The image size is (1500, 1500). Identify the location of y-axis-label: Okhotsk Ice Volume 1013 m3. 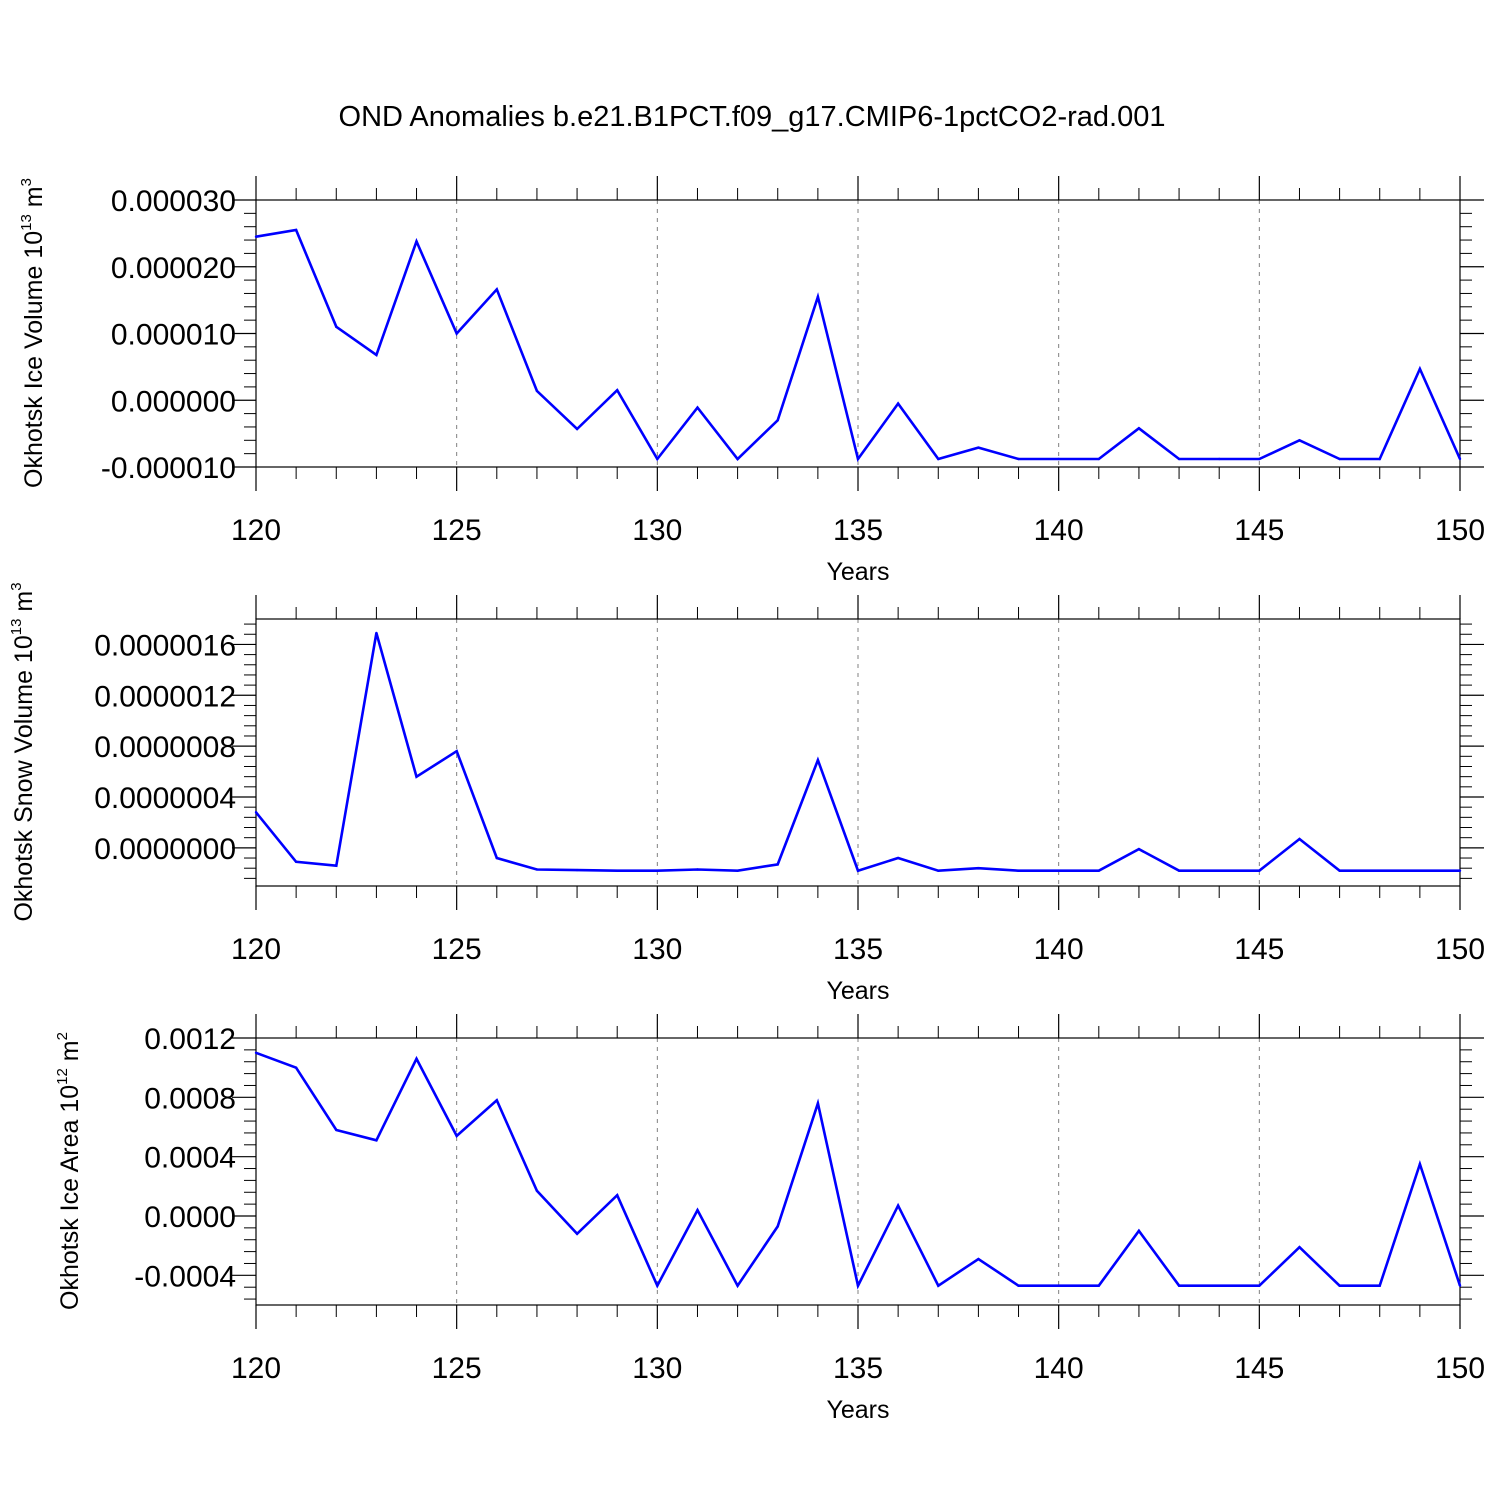
(33, 333).